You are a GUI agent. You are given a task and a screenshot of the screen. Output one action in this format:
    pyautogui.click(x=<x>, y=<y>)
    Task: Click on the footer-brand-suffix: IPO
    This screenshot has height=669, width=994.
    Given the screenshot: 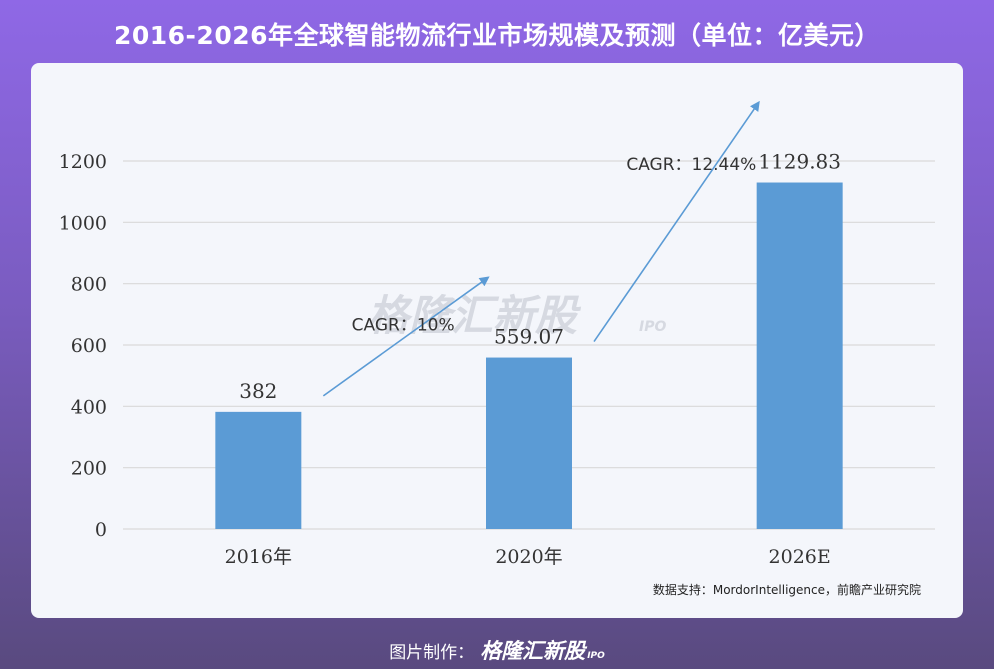 What is the action you would take?
    pyautogui.click(x=596, y=656)
    